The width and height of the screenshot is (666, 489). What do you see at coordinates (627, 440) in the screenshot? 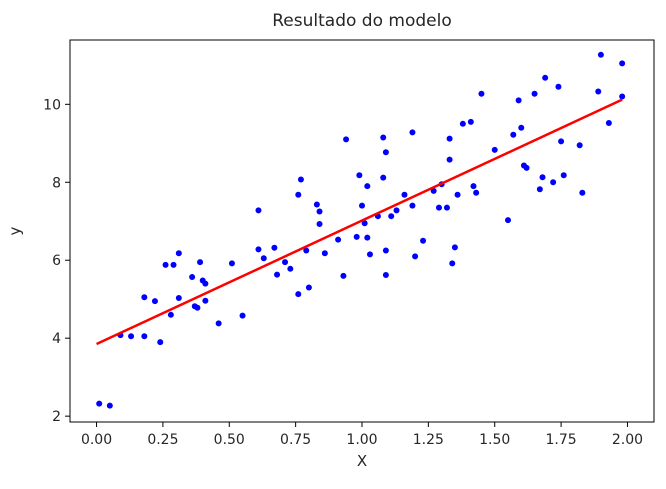
I see `x-tick-label: 2.00` at bounding box center [627, 440].